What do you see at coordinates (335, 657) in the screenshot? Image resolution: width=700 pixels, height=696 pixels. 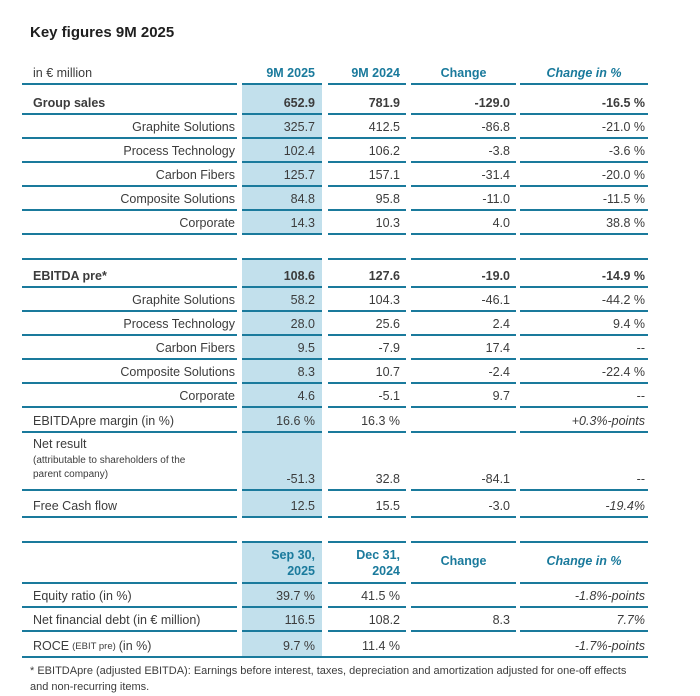 I see `table-bottom-rule` at bounding box center [335, 657].